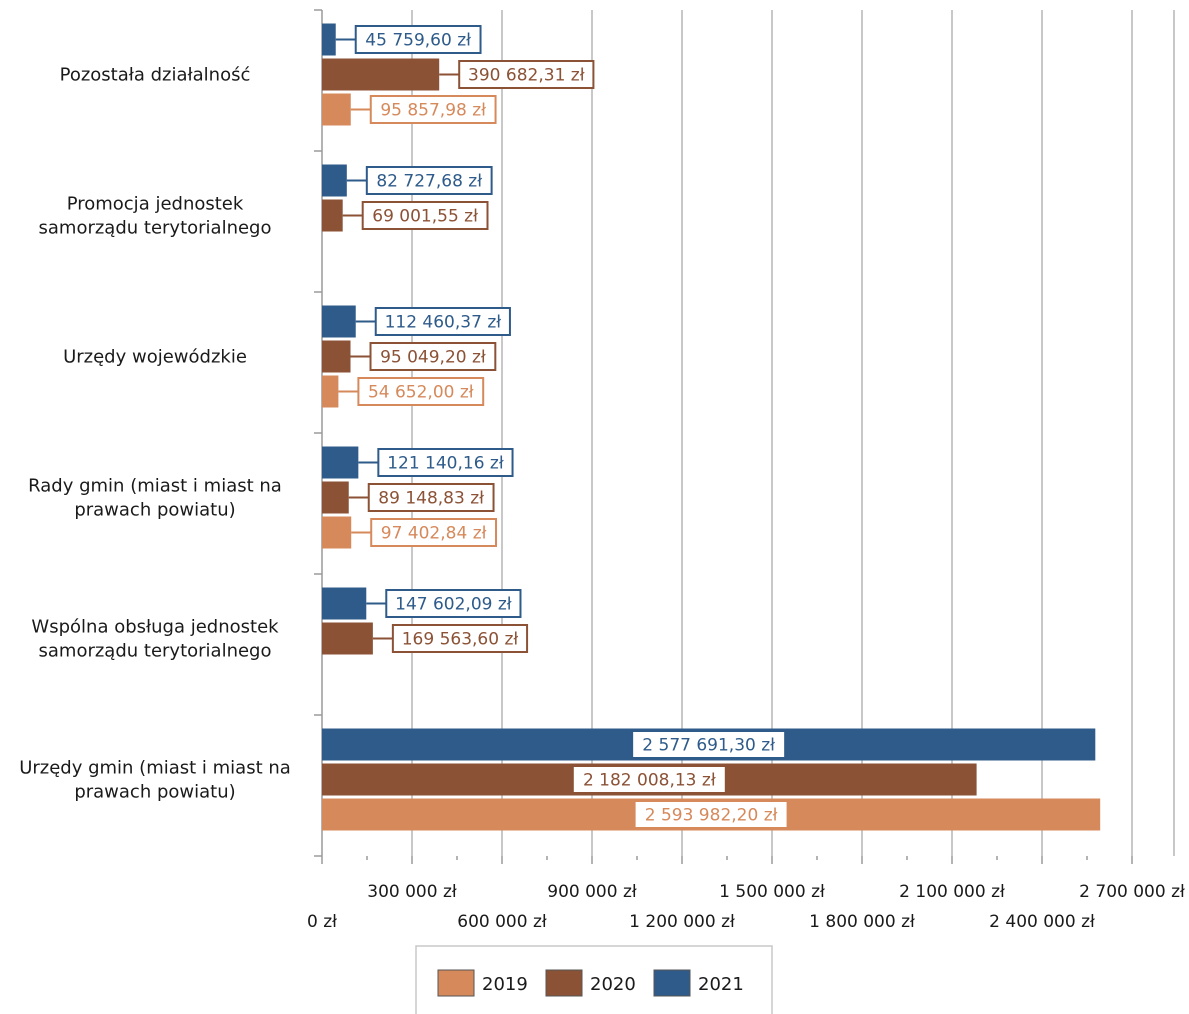 The height and width of the screenshot is (1014, 1189). Describe the element at coordinates (155, 204) in the screenshot. I see `category-label: Promocja jednostek` at that location.